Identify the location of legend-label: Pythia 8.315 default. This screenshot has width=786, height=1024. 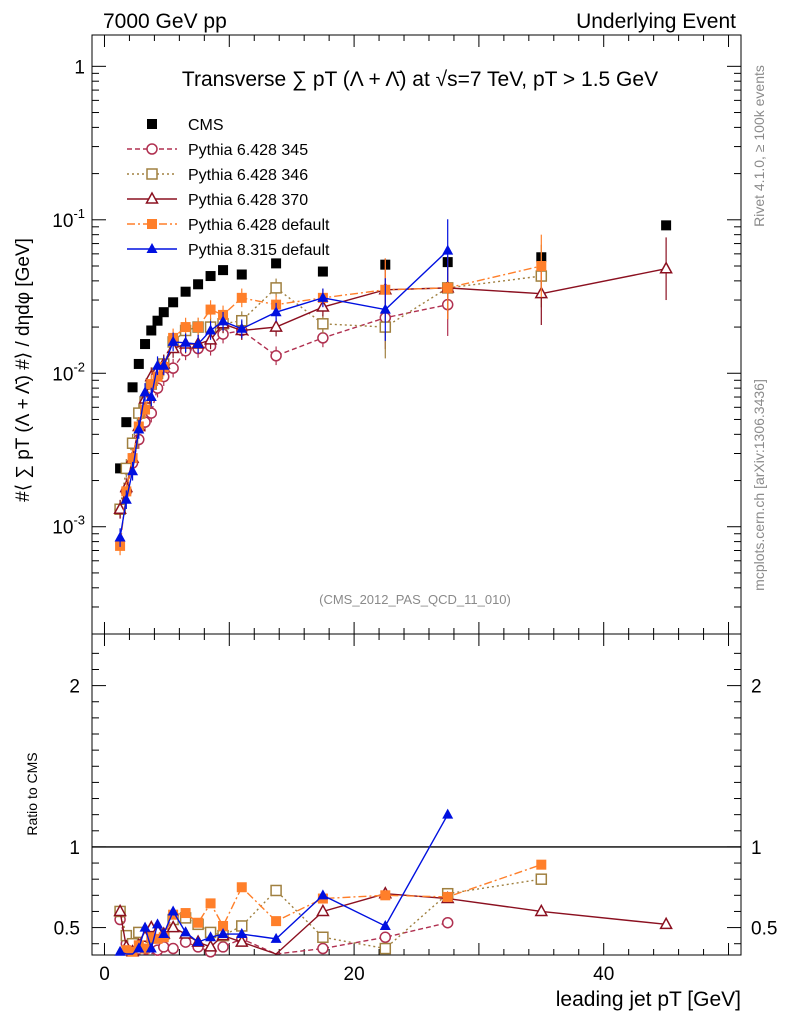
(259, 250).